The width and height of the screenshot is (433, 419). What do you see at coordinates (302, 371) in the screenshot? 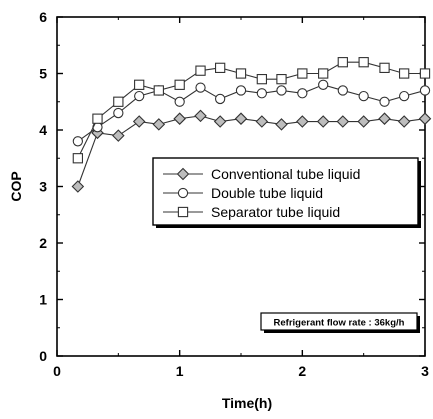
I see `x-tick-label: 2` at bounding box center [302, 371].